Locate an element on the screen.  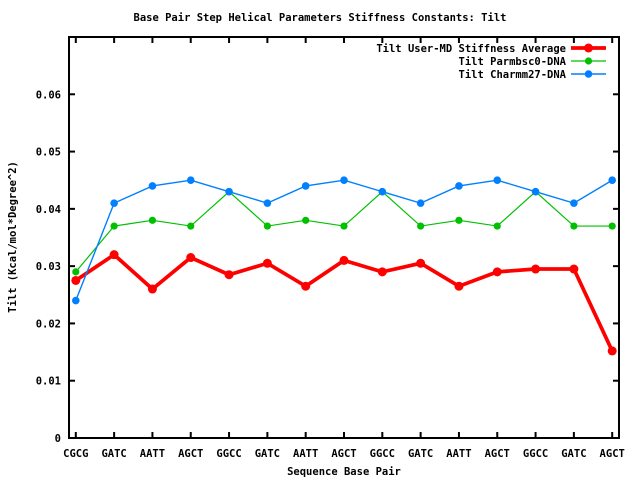
legend-point-parmbsc0 is located at coordinates (588, 61).